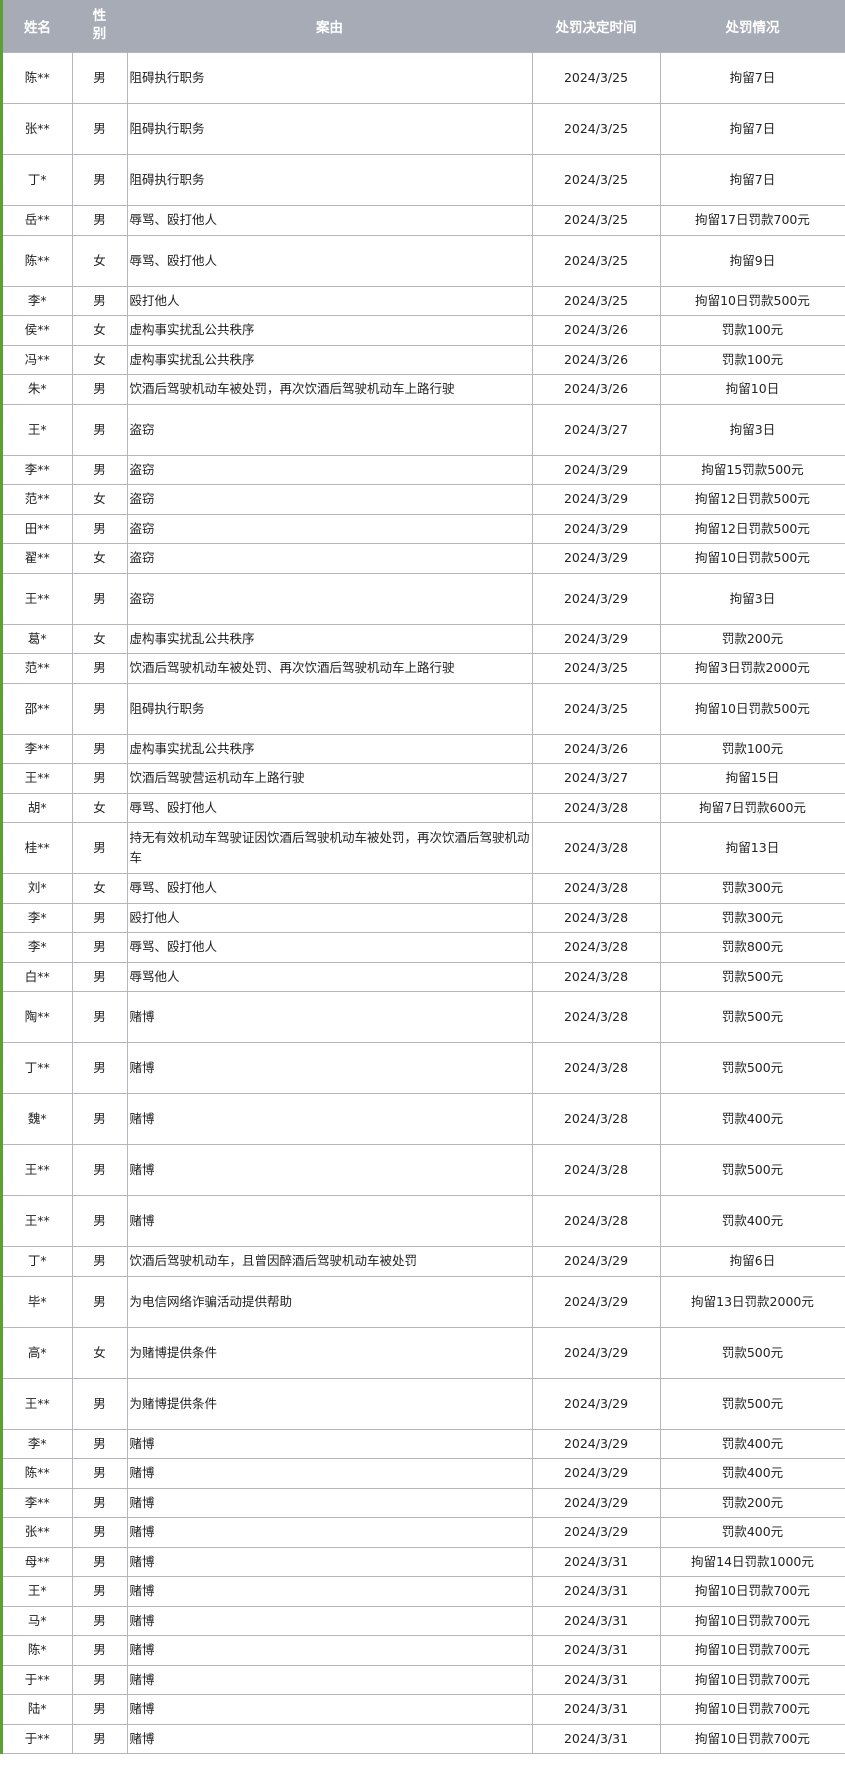  What do you see at coordinates (38, 888) in the screenshot?
I see `cell-name: 刘*` at bounding box center [38, 888].